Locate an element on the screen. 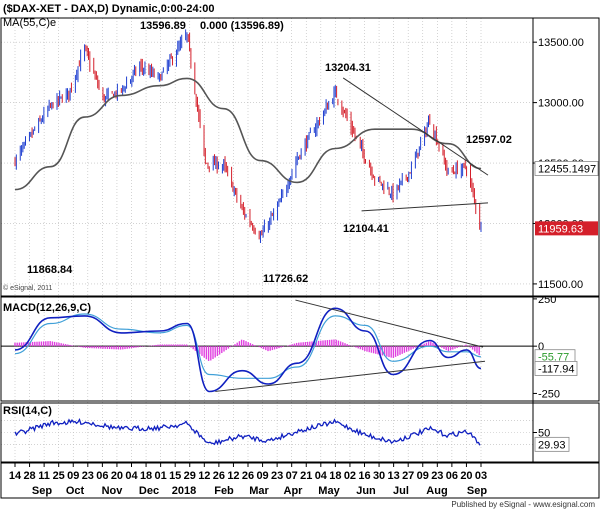  x-month-label: Oct is located at coordinates (75, 491).